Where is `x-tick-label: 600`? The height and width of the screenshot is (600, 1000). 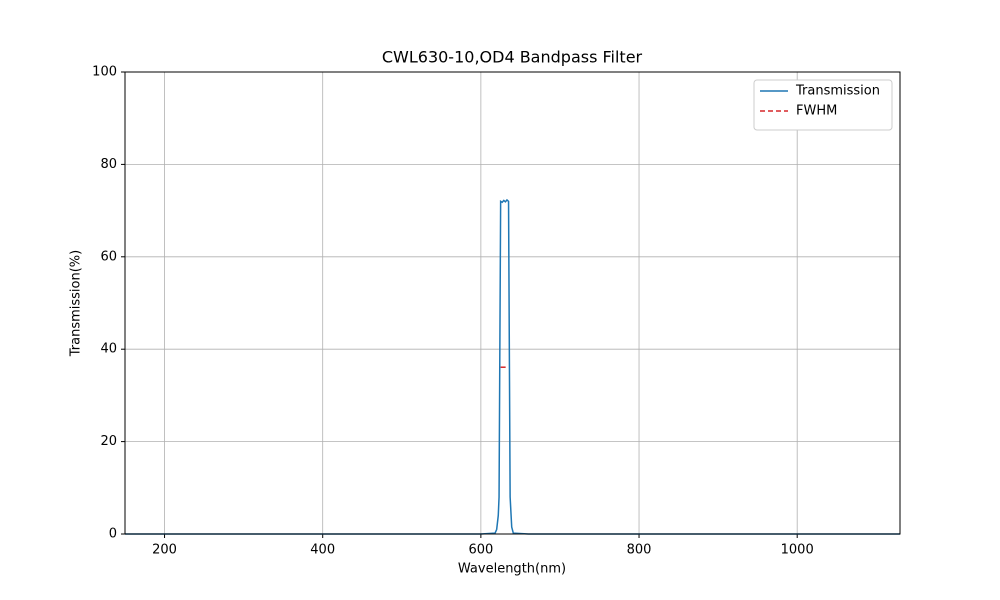 x-tick-label: 600 is located at coordinates (480, 550).